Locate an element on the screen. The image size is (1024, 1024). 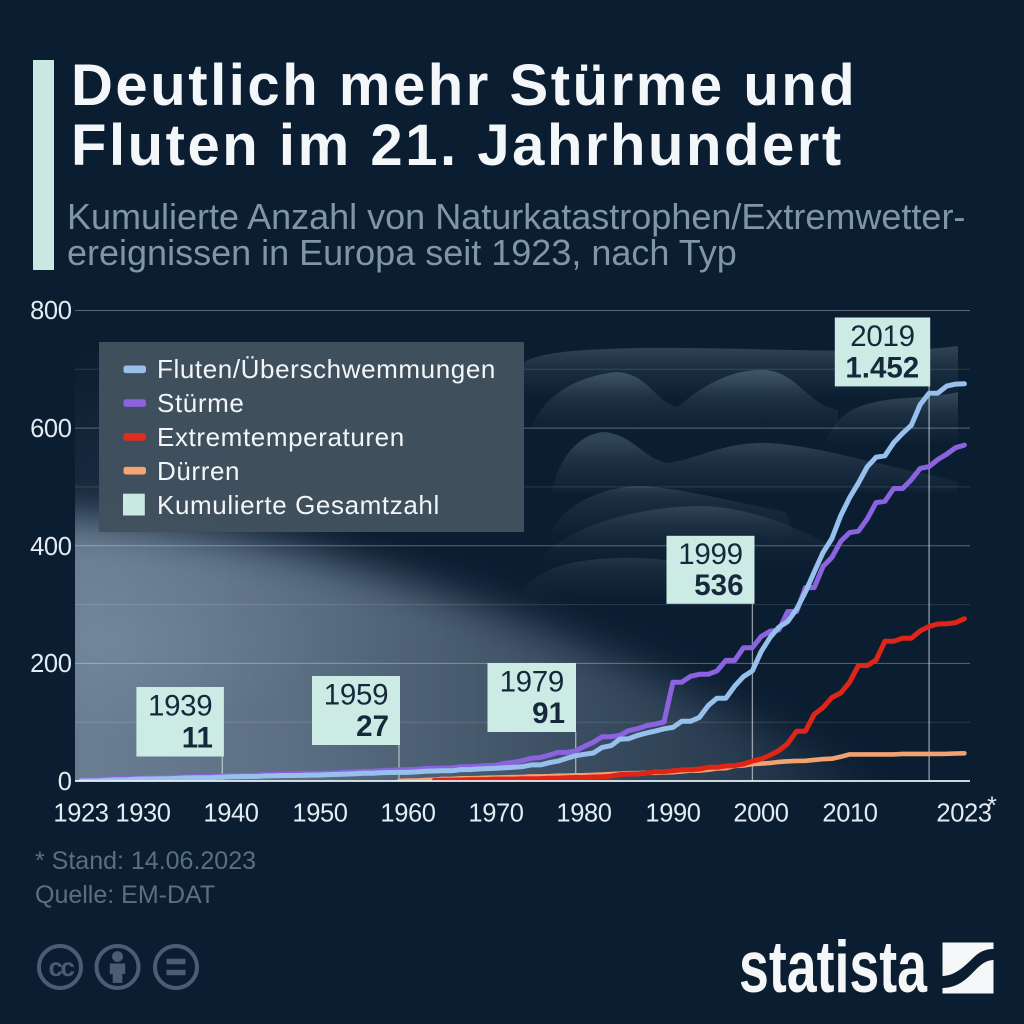
svg-text: Dürren is located at coordinates (198, 471).